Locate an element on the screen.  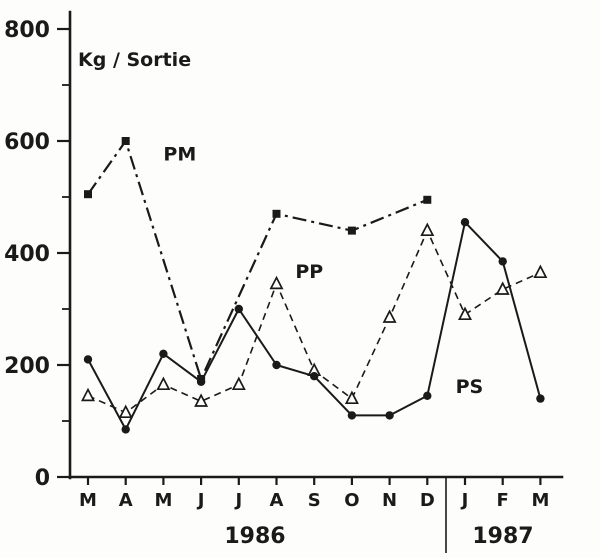
y-tick-label: 0 is located at coordinates (42, 478).